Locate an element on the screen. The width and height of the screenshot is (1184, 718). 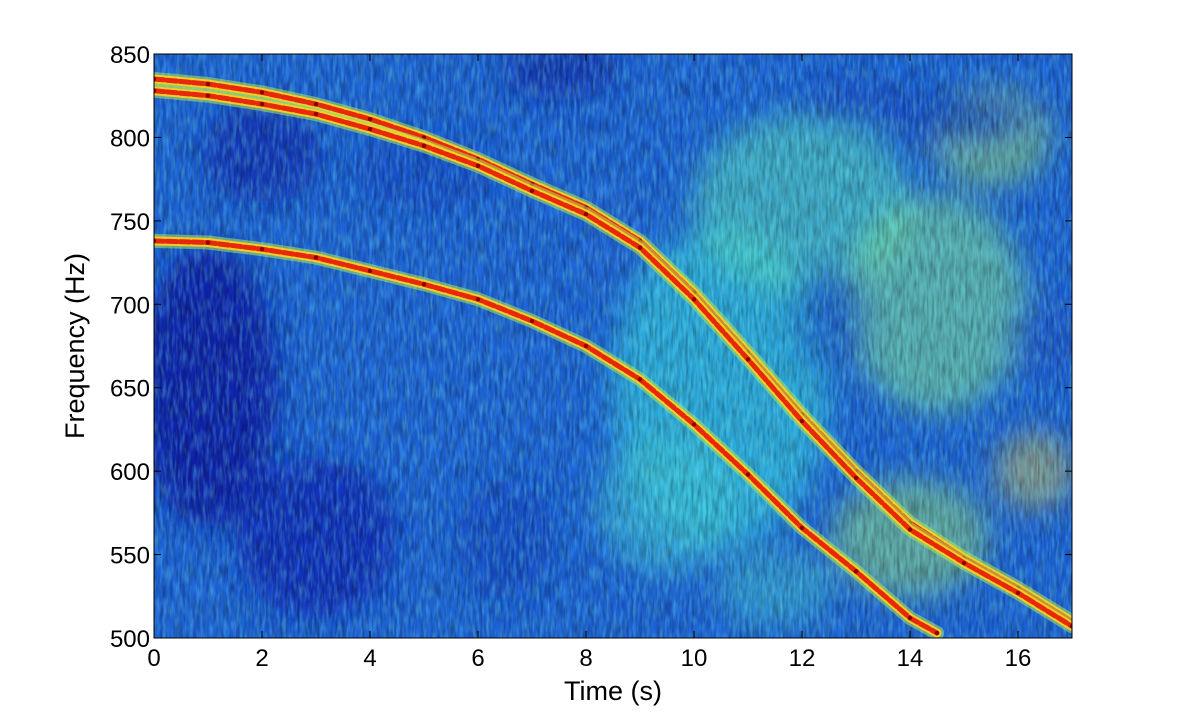
x-tick-label-16: 16 is located at coordinates (1018, 658).